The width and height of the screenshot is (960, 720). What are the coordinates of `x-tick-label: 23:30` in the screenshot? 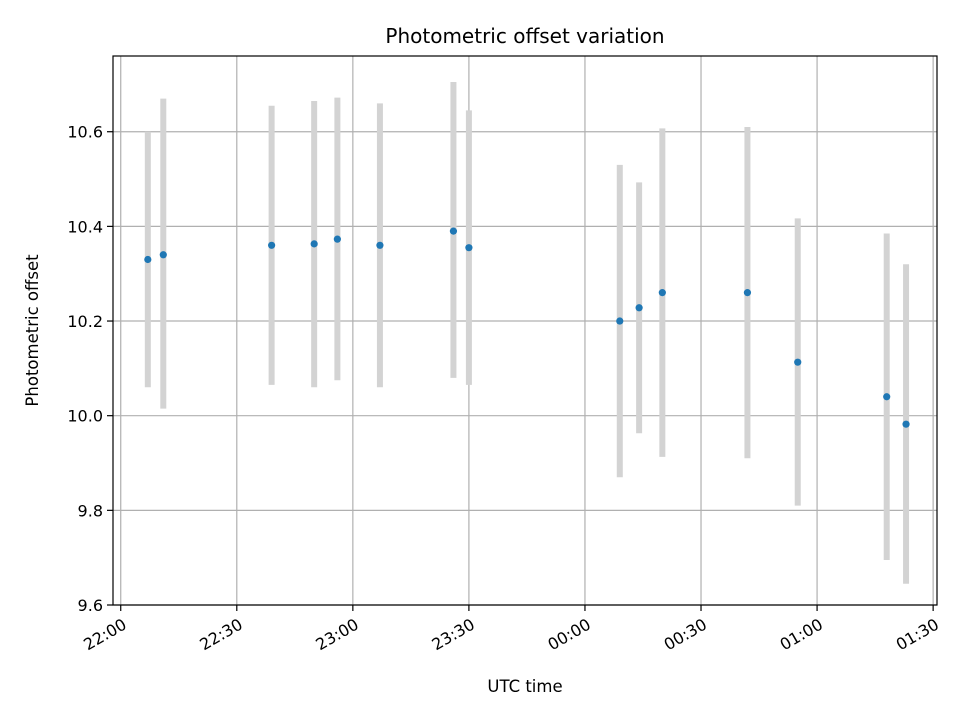 It's located at (452, 635).